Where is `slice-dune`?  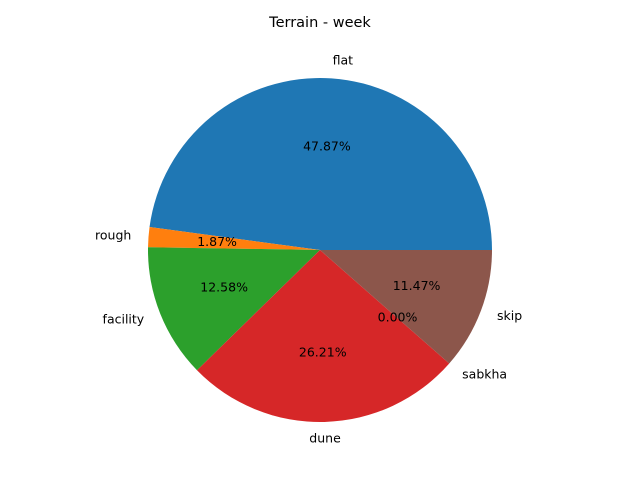 slice-dune is located at coordinates (323, 336).